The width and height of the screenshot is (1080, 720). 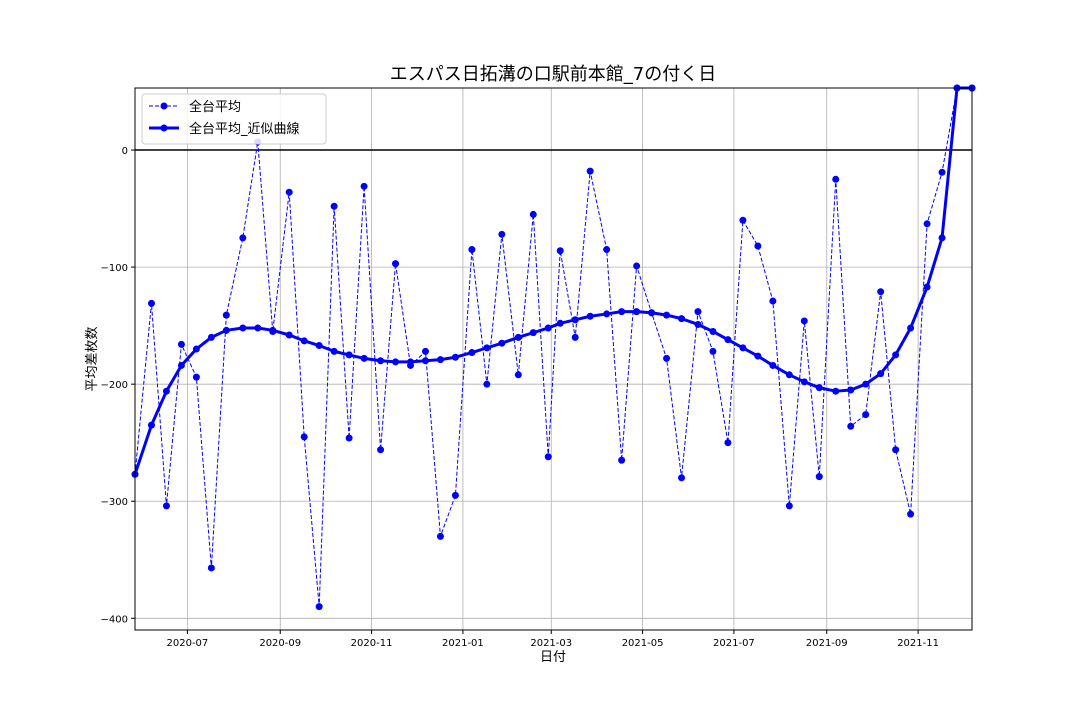 I want to click on x-tick-label: 2021-11, so click(x=918, y=643).